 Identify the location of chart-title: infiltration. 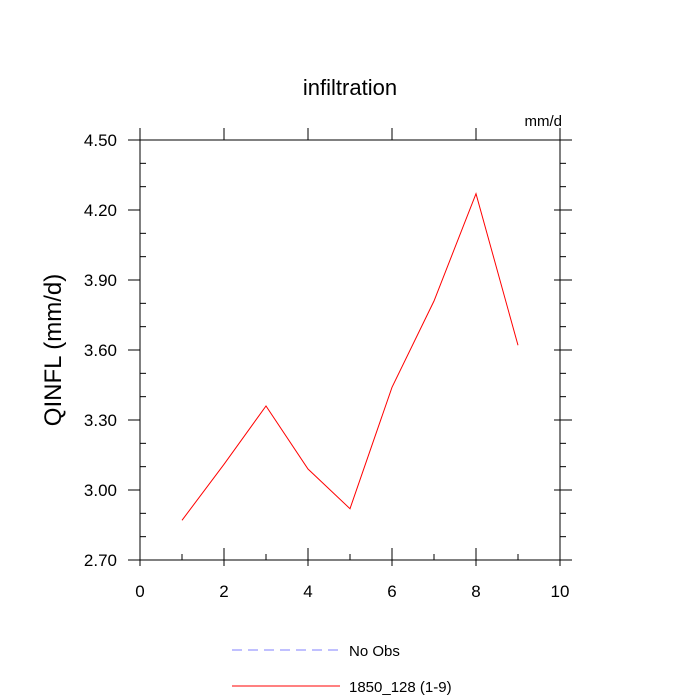
(350, 87).